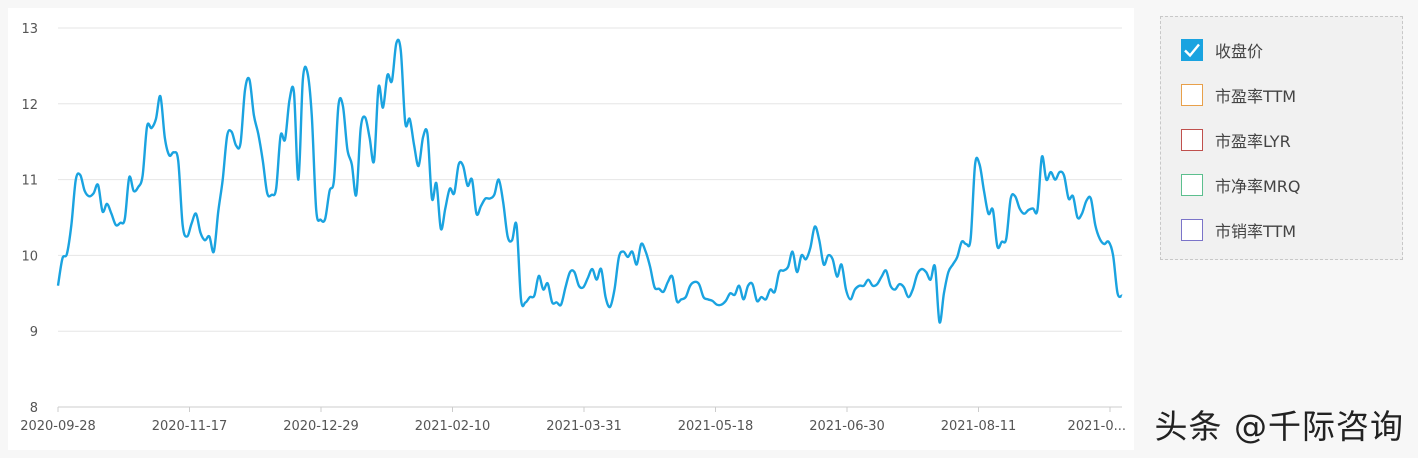 The height and width of the screenshot is (458, 1418). What do you see at coordinates (716, 426) in the screenshot?
I see `x-tick-label: 2021-05-18` at bounding box center [716, 426].